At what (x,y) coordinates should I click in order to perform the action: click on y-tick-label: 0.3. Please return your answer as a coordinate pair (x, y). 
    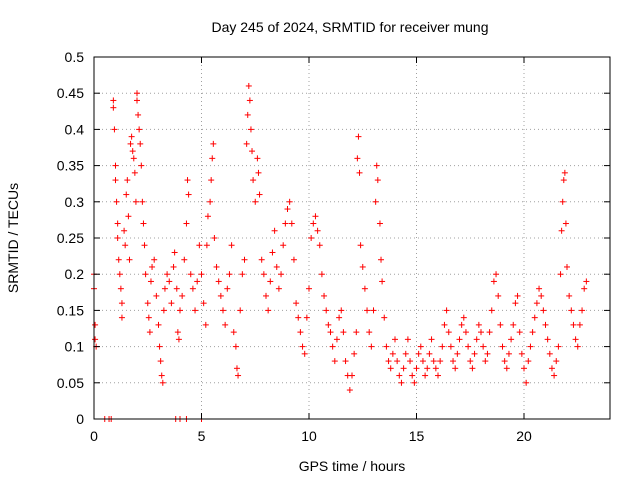
    Looking at the image, I should click on (75, 202).